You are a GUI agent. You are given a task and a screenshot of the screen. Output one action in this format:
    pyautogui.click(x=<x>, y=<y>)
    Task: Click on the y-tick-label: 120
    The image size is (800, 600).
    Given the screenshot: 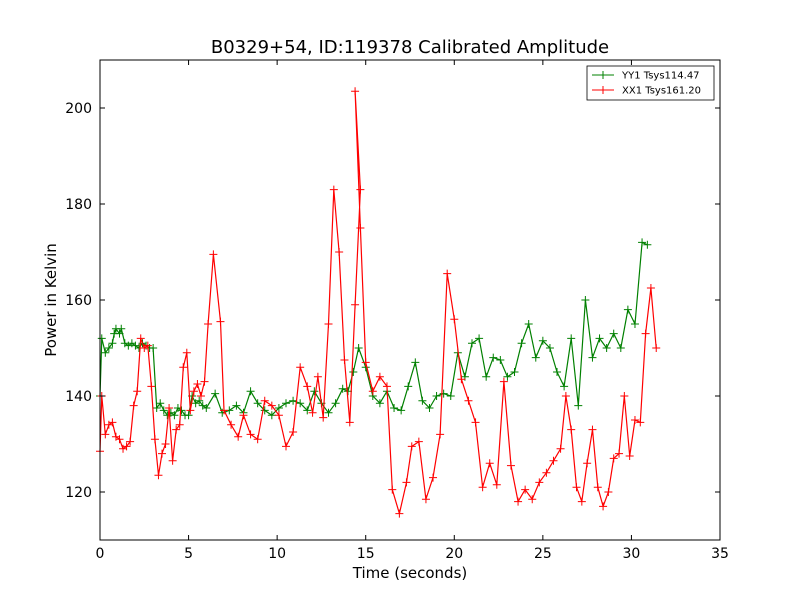 What is the action you would take?
    pyautogui.click(x=78, y=493)
    